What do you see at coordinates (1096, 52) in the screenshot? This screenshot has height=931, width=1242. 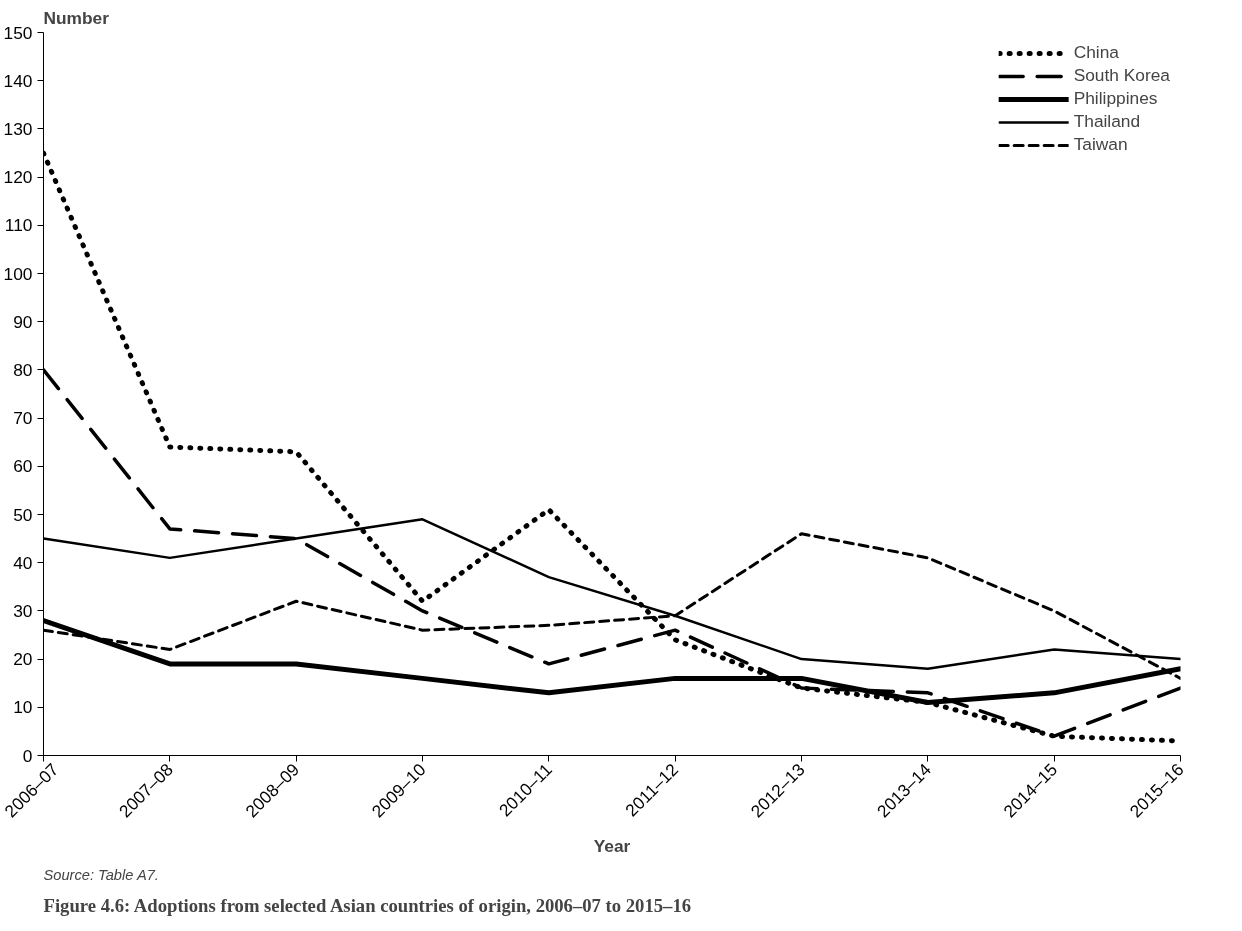 I see `legend-label: China` at bounding box center [1096, 52].